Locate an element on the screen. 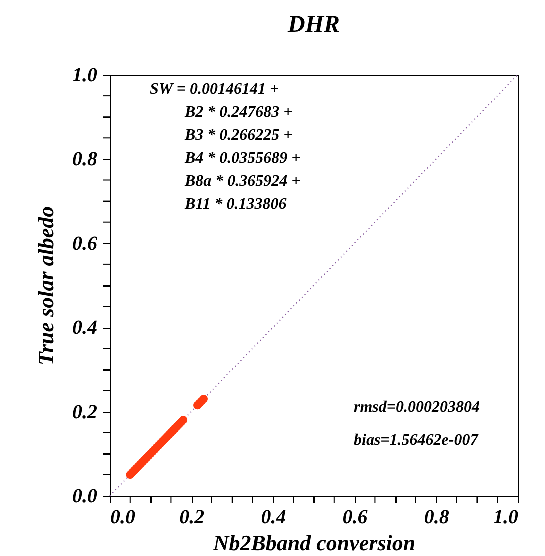 This screenshot has height=556, width=545. y-tick-label: 0.0 is located at coordinates (85, 497).